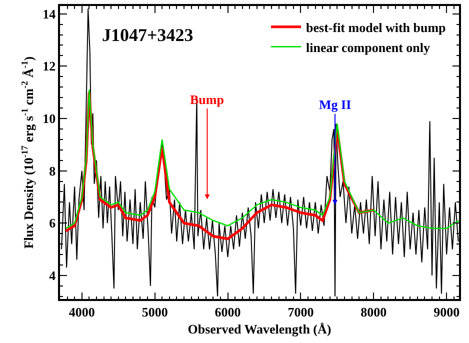 The width and height of the screenshot is (469, 343). I want to click on y-tick-label: 6, so click(52, 223).